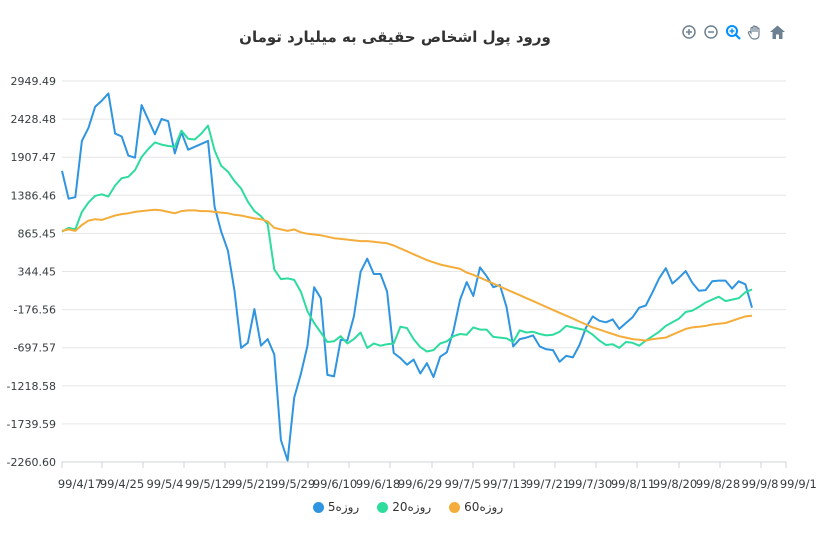 The width and height of the screenshot is (816, 539). I want to click on x-tick-label: 99/4/25, so click(122, 484).